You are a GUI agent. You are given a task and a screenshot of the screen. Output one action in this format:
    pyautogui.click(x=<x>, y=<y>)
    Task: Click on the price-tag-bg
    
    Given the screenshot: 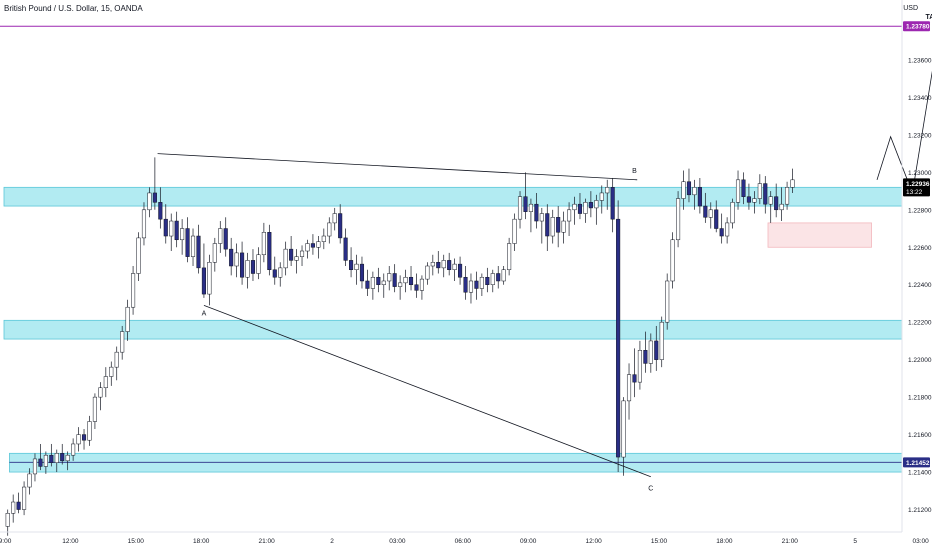 What is the action you would take?
    pyautogui.click(x=916, y=187)
    